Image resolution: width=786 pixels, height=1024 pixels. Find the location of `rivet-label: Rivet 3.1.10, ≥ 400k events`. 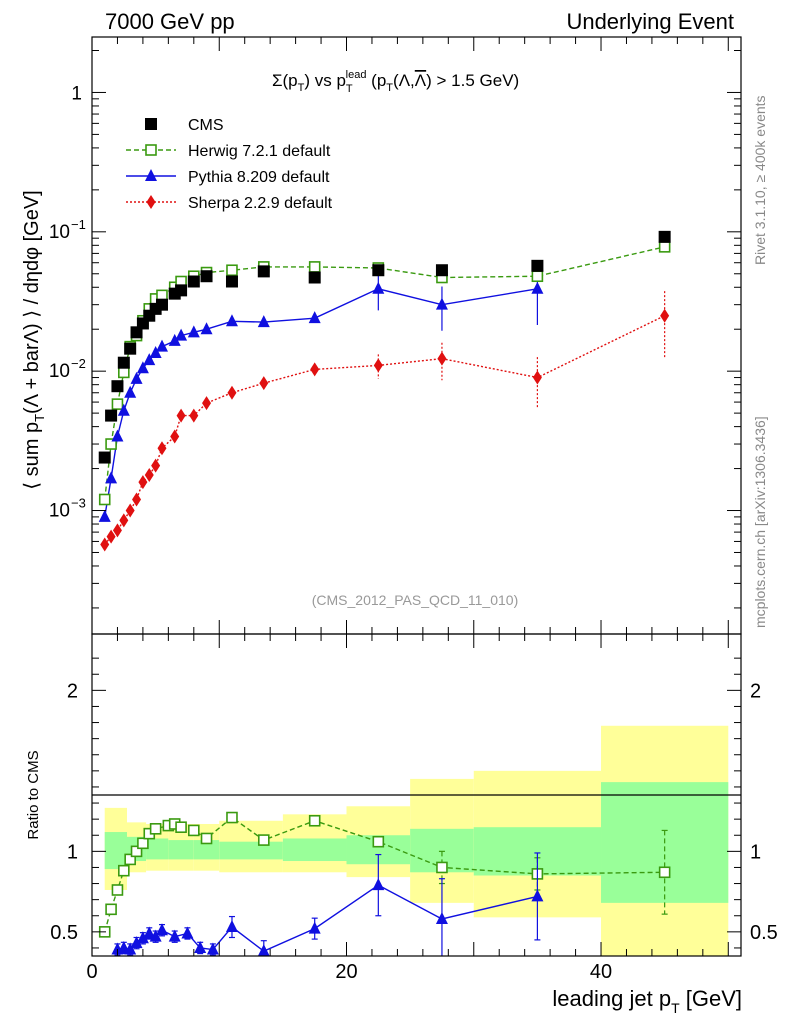

rivet-label: Rivet 3.1.10, ≥ 400k events is located at coordinates (760, 180).